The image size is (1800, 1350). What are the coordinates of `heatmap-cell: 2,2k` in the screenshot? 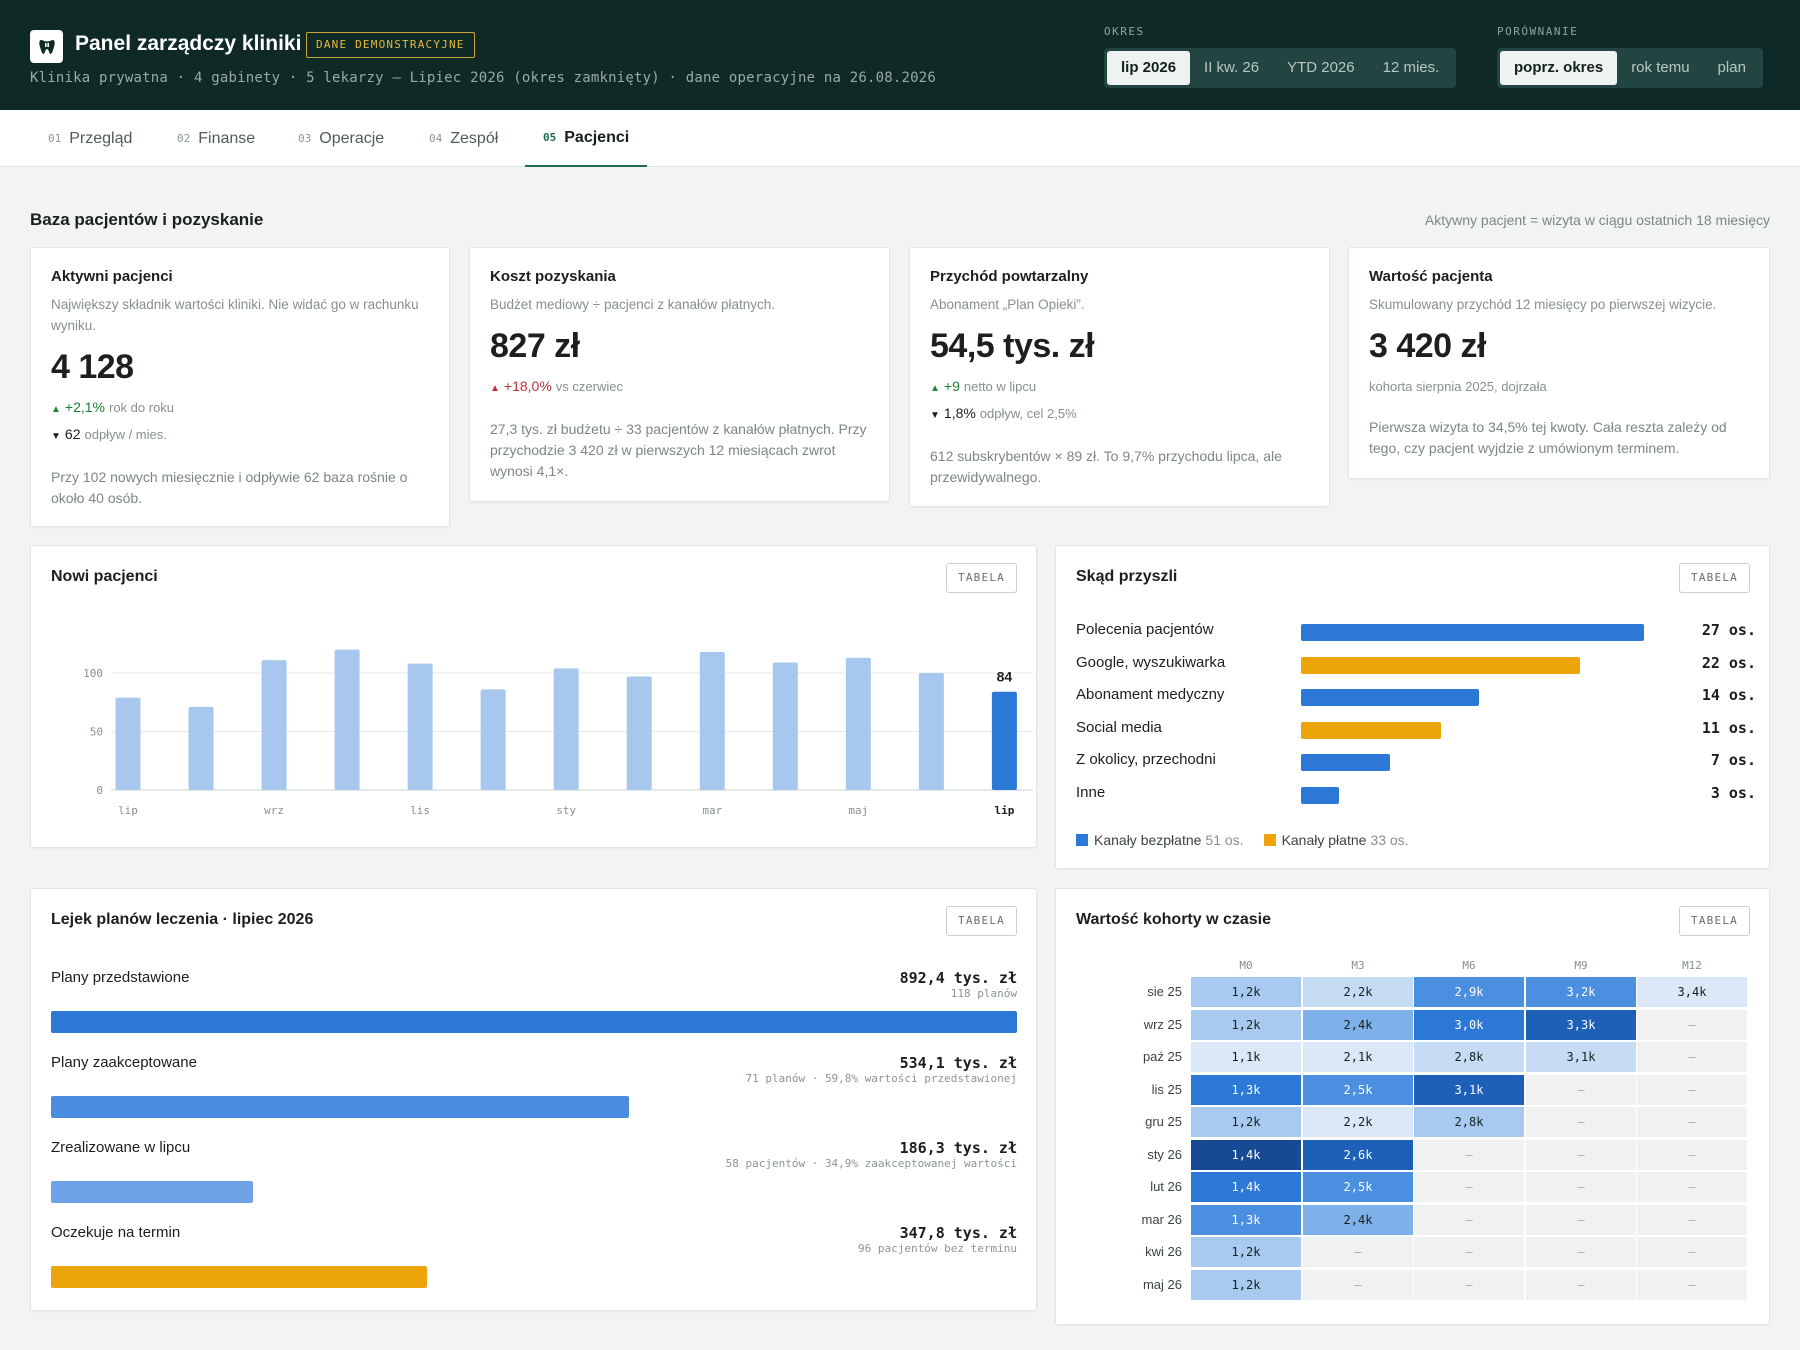 It's located at (1358, 992).